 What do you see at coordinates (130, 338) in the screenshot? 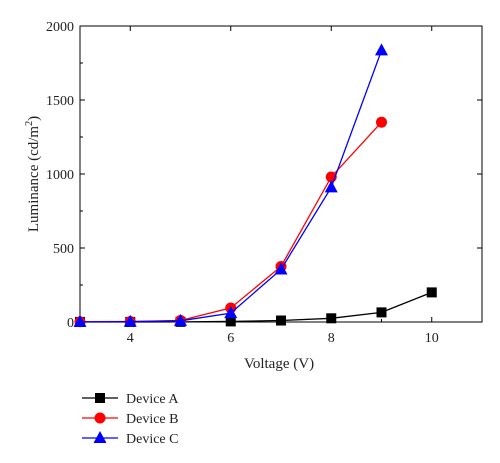
I see `x-tick-label: 4` at bounding box center [130, 338].